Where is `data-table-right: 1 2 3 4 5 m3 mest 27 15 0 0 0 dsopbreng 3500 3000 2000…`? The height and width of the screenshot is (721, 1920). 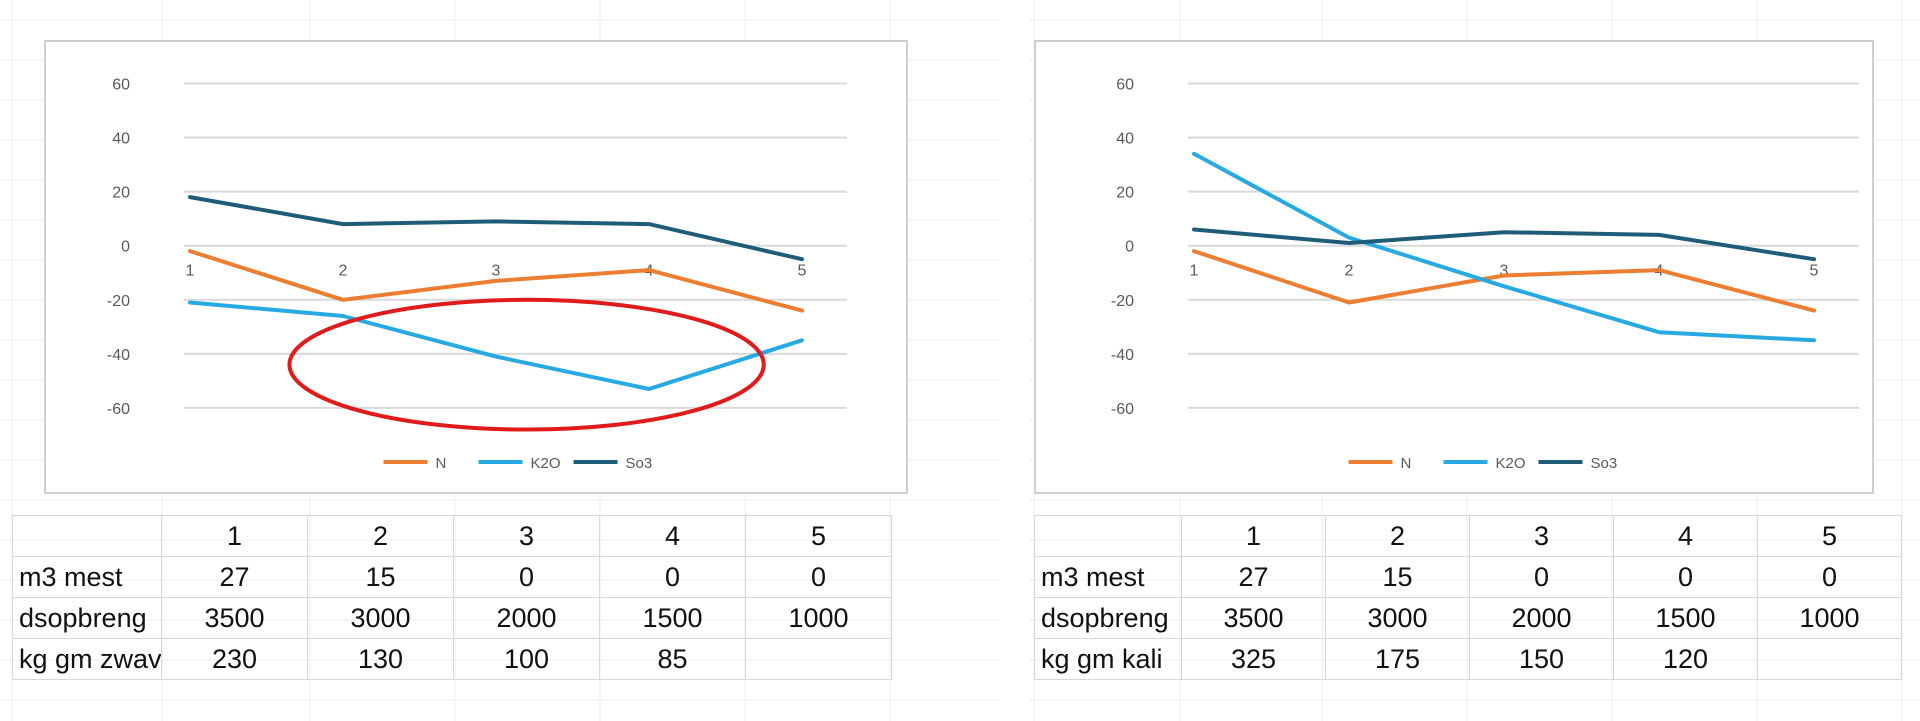
data-table-right: 1 2 3 4 5 m3 mest 27 15 0 0 0 dsopbreng 3500 3000 2000… is located at coordinates (1468, 597).